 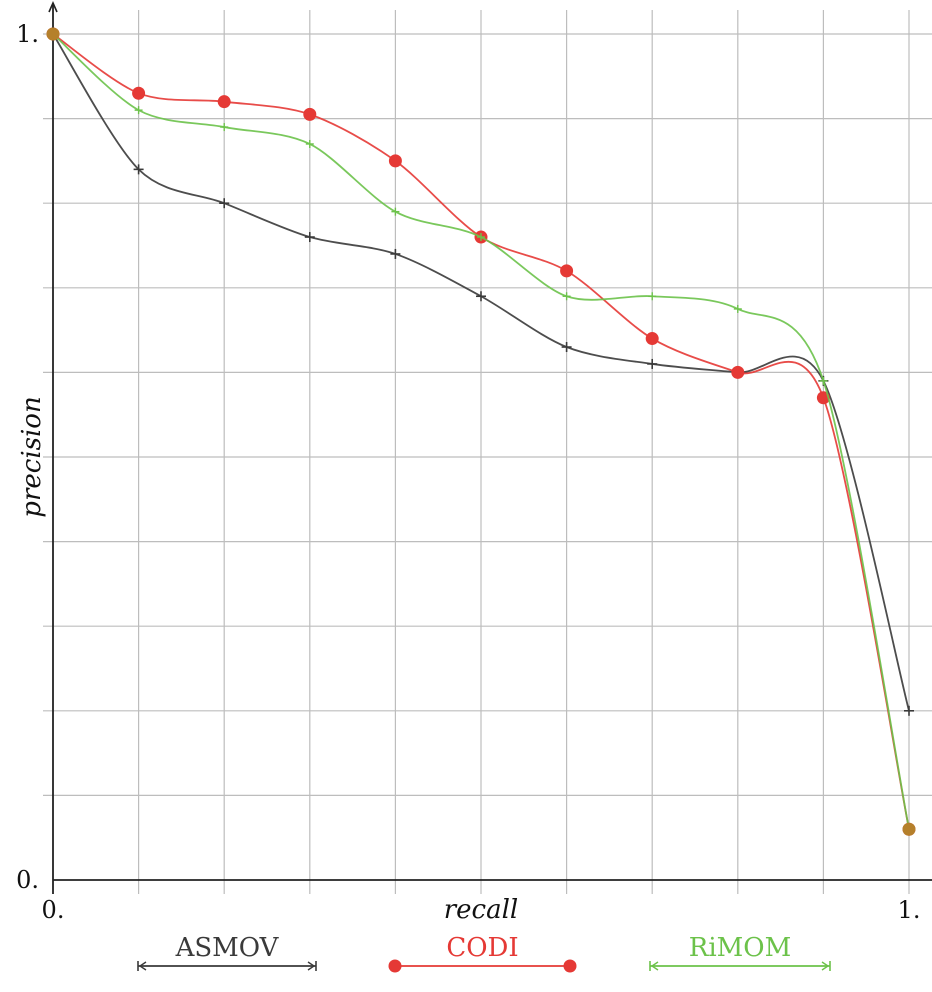 I want to click on legend-item-asmov: ASMOV, so click(x=227, y=952).